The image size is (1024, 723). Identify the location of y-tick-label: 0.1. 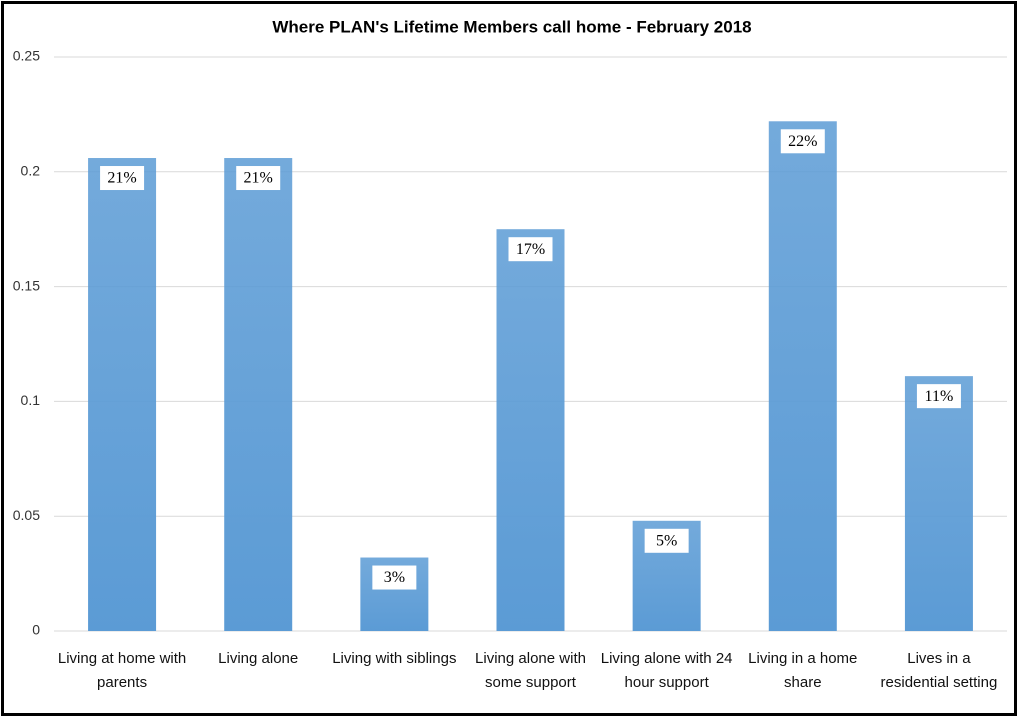
(31, 400).